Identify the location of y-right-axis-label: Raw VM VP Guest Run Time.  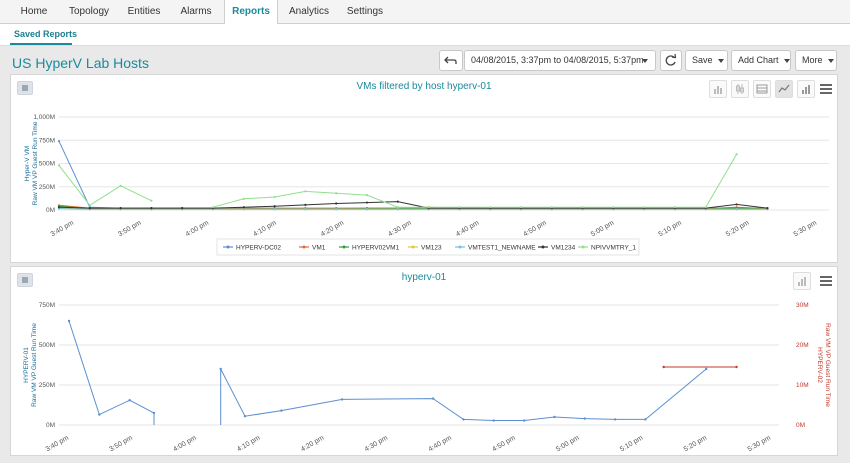
(827, 365).